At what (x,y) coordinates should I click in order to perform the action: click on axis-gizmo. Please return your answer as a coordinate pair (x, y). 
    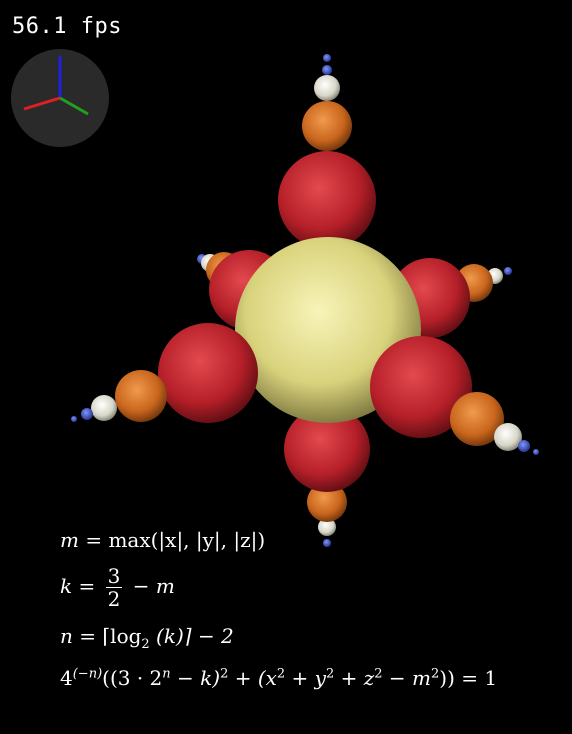
    Looking at the image, I should click on (60, 98).